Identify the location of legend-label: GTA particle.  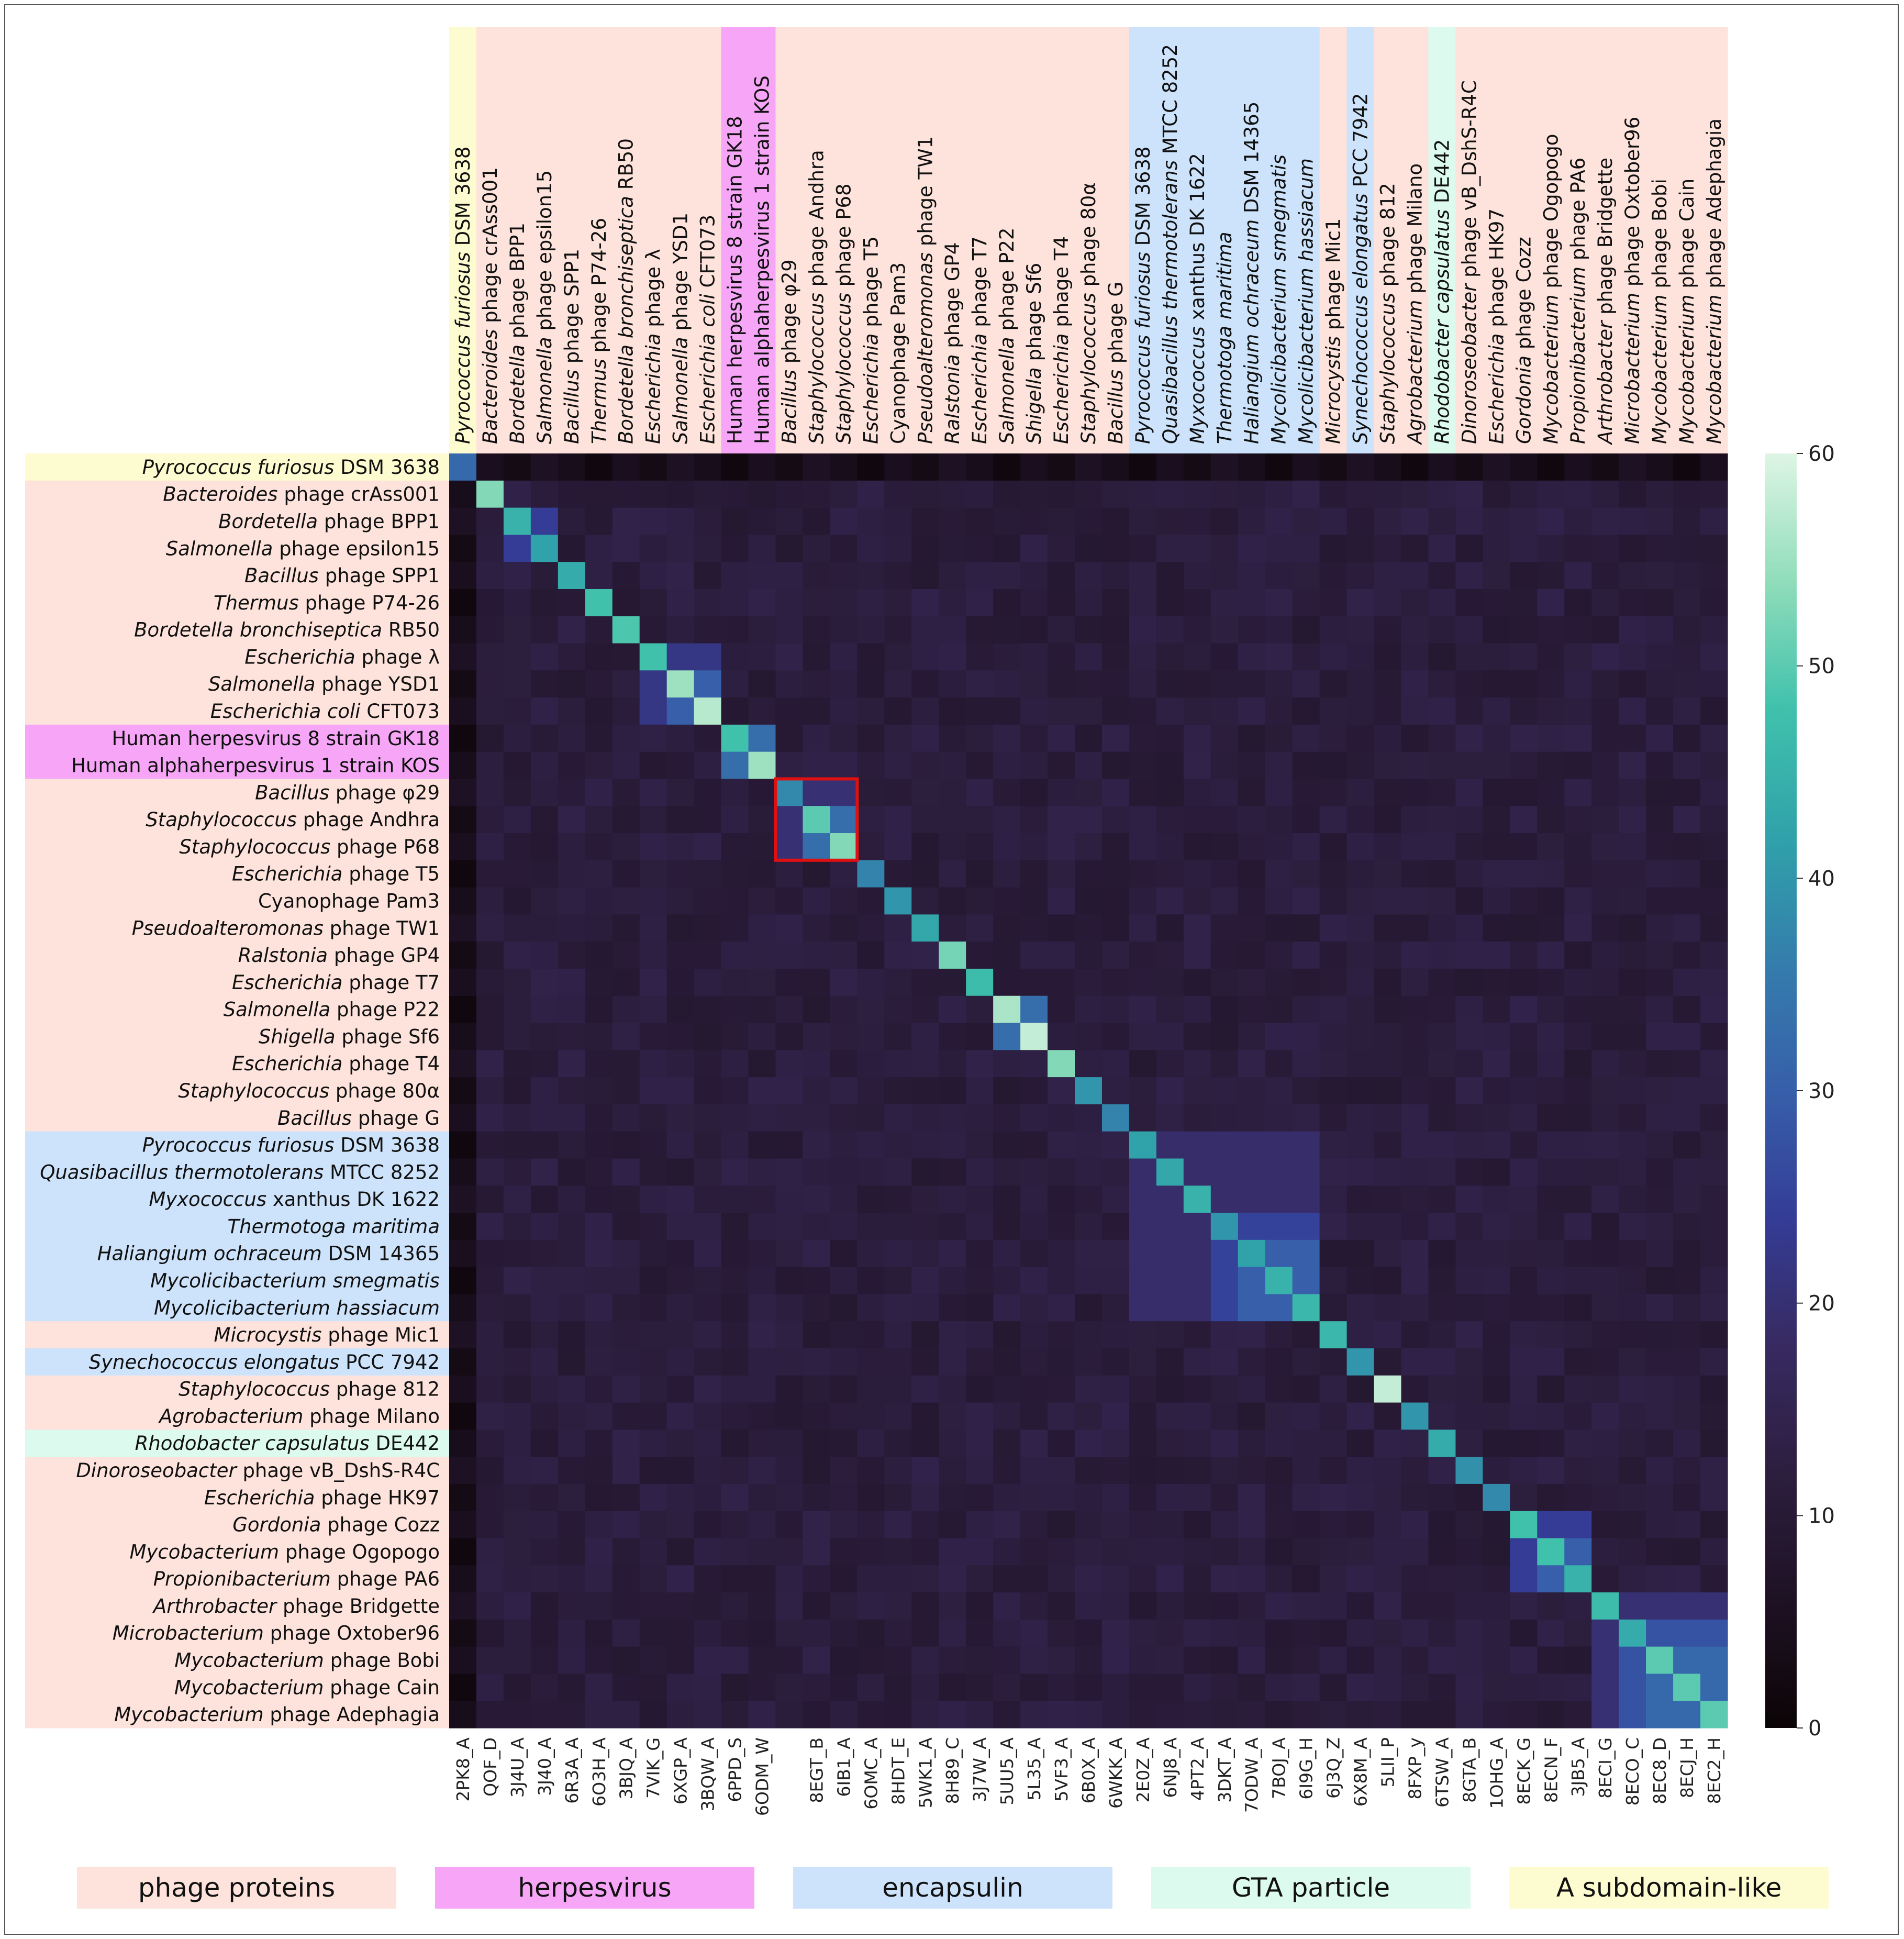
(1311, 1887).